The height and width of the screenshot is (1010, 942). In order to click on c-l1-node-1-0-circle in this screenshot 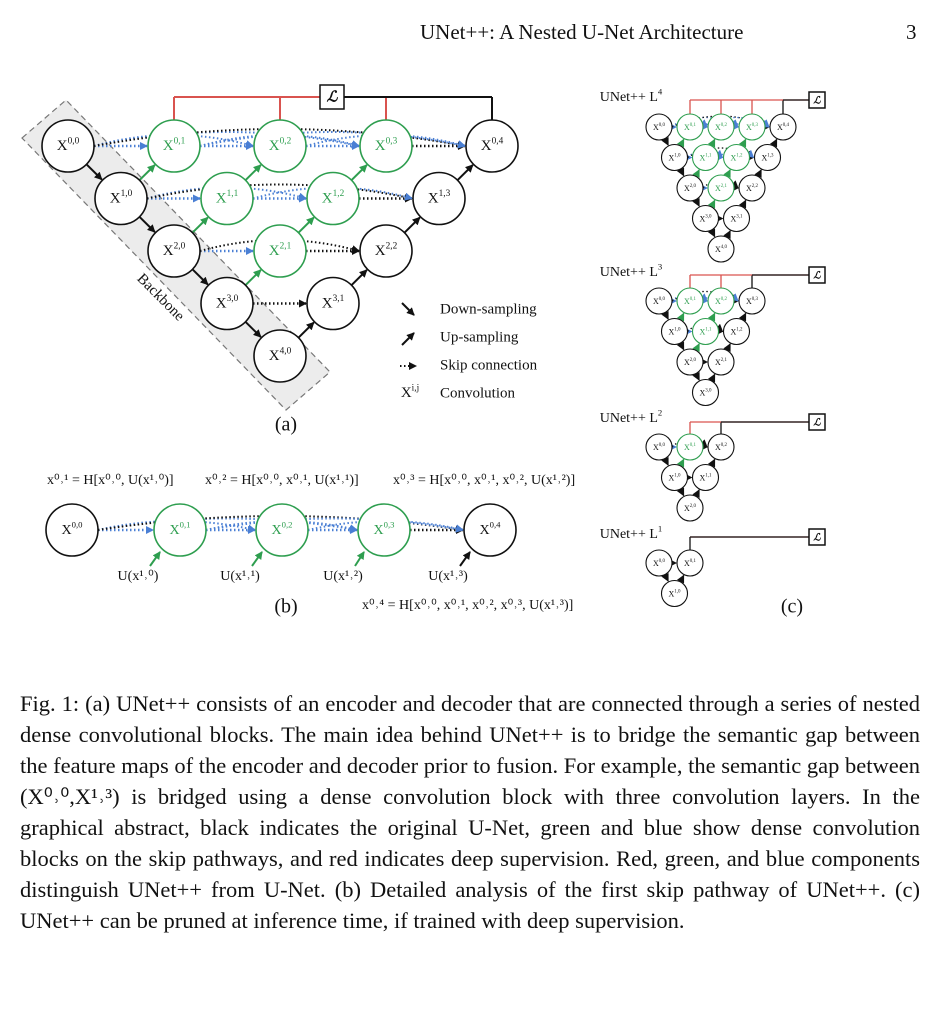, I will do `click(674, 593)`.